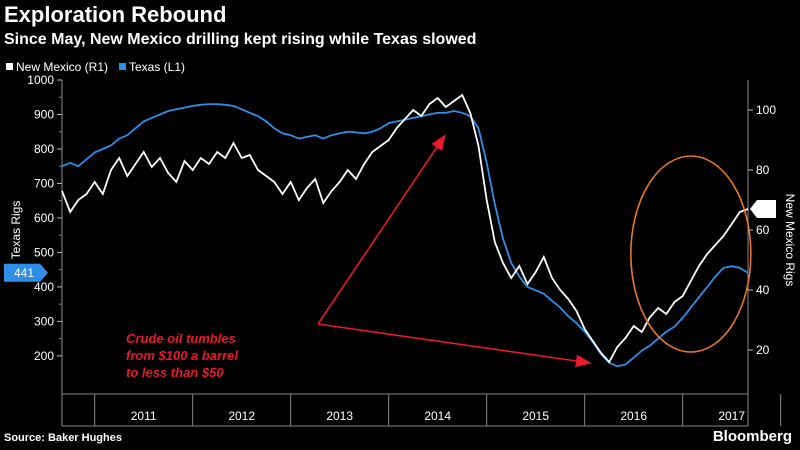 This screenshot has width=800, height=450. What do you see at coordinates (437, 416) in the screenshot?
I see `x-tick-label: 2014` at bounding box center [437, 416].